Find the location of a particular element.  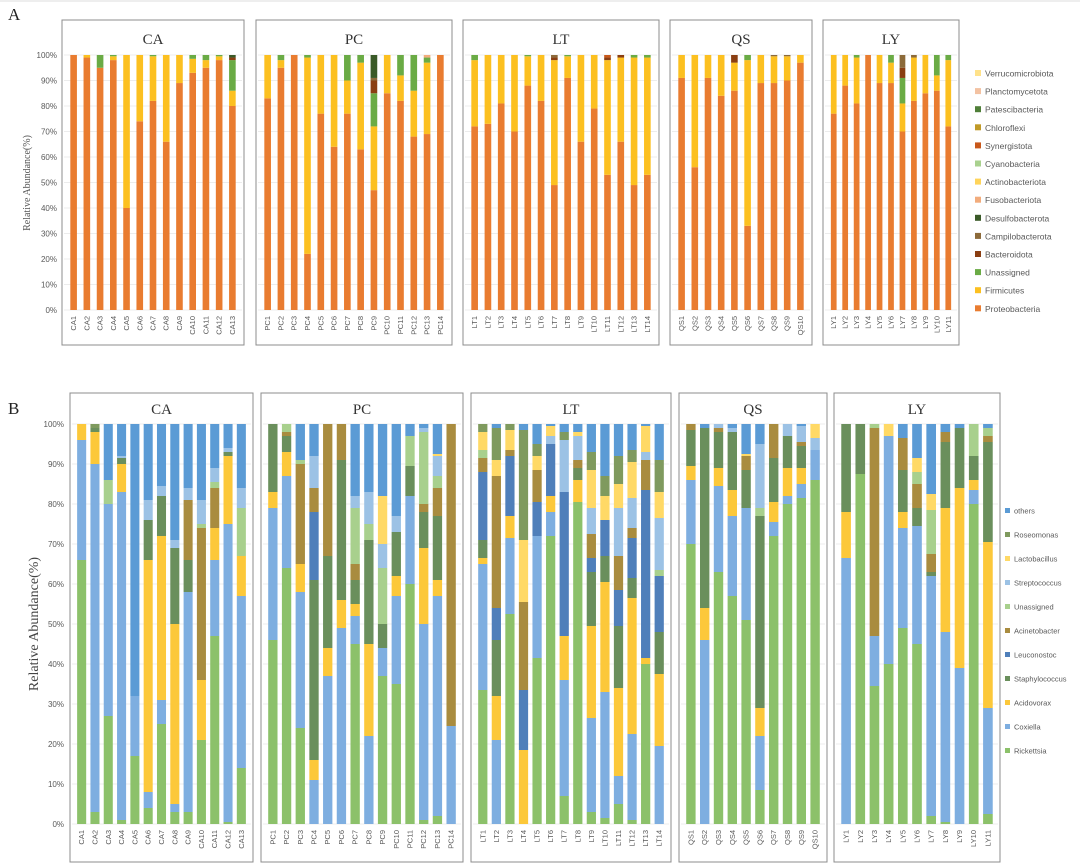

sample-label: CA5 is located at coordinates (134, 837).